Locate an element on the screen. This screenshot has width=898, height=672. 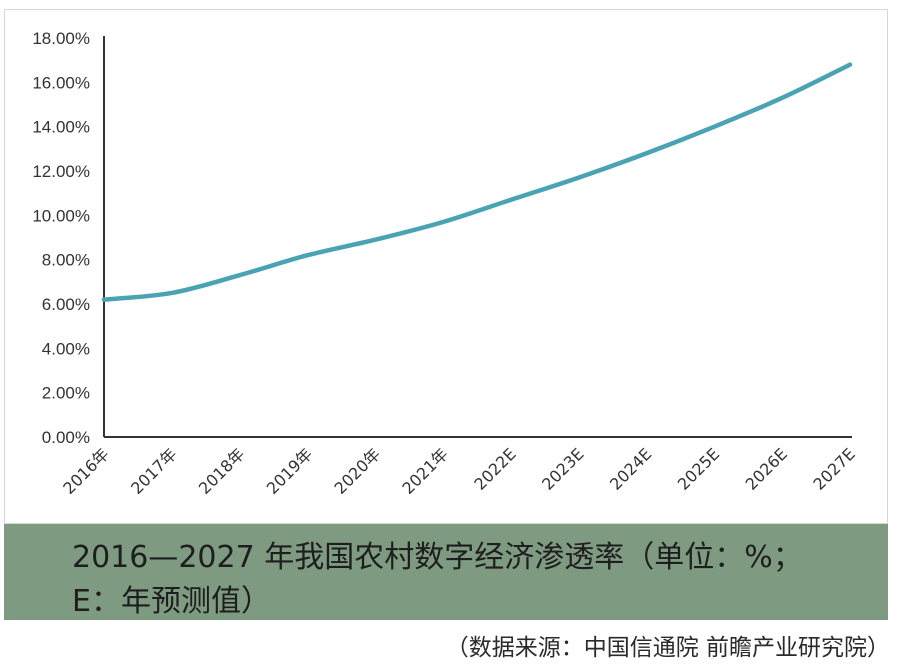
x-tick-label: 2016年 is located at coordinates (86, 471).